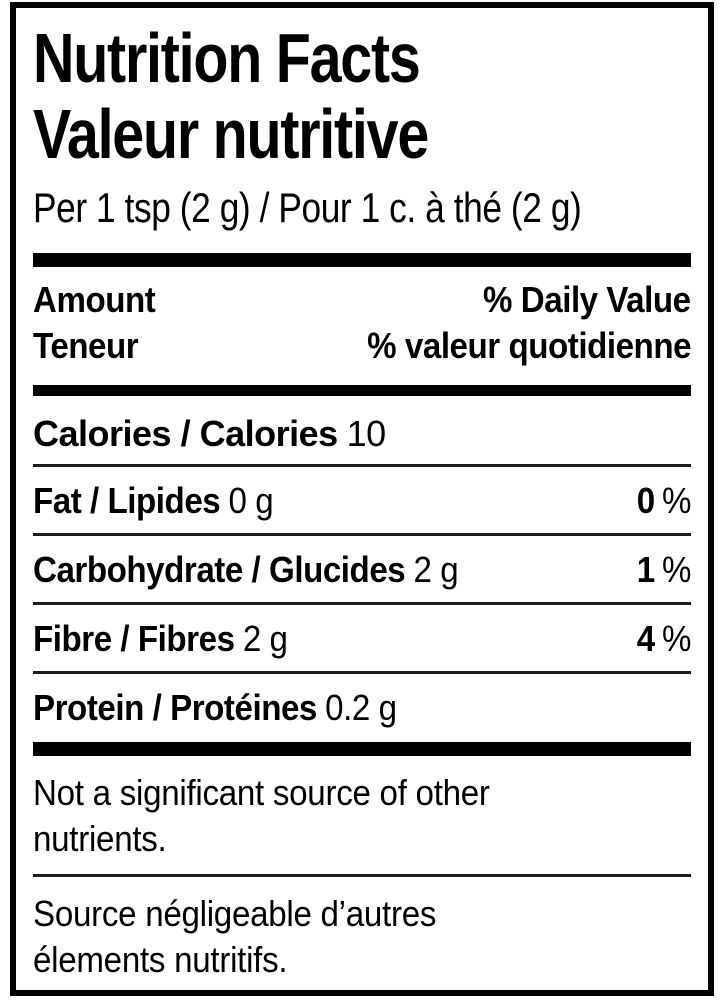 This screenshot has width=722, height=1000. Describe the element at coordinates (134, 638) in the screenshot. I see `nutrient-fibre-name: Fibre / Fibres` at that location.